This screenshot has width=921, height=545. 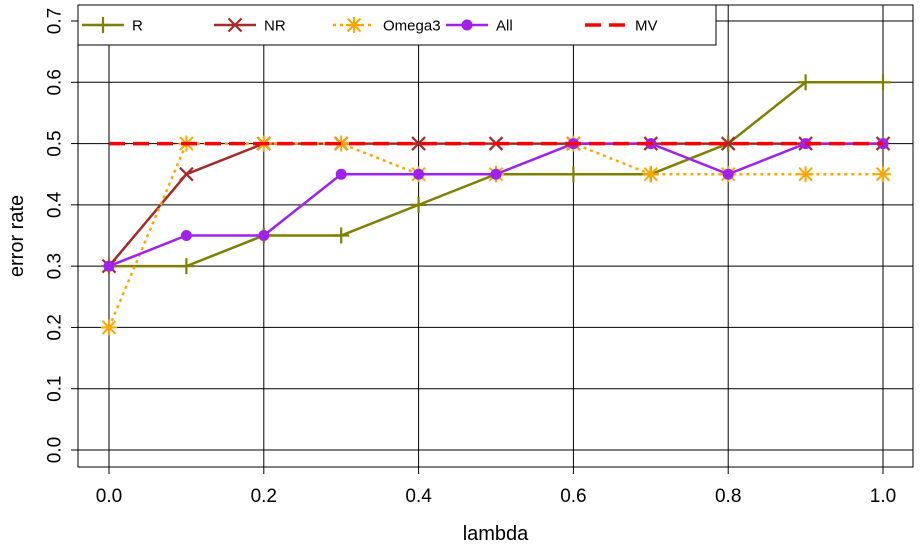 What do you see at coordinates (621, 25) in the screenshot?
I see `legend-item: MV` at bounding box center [621, 25].